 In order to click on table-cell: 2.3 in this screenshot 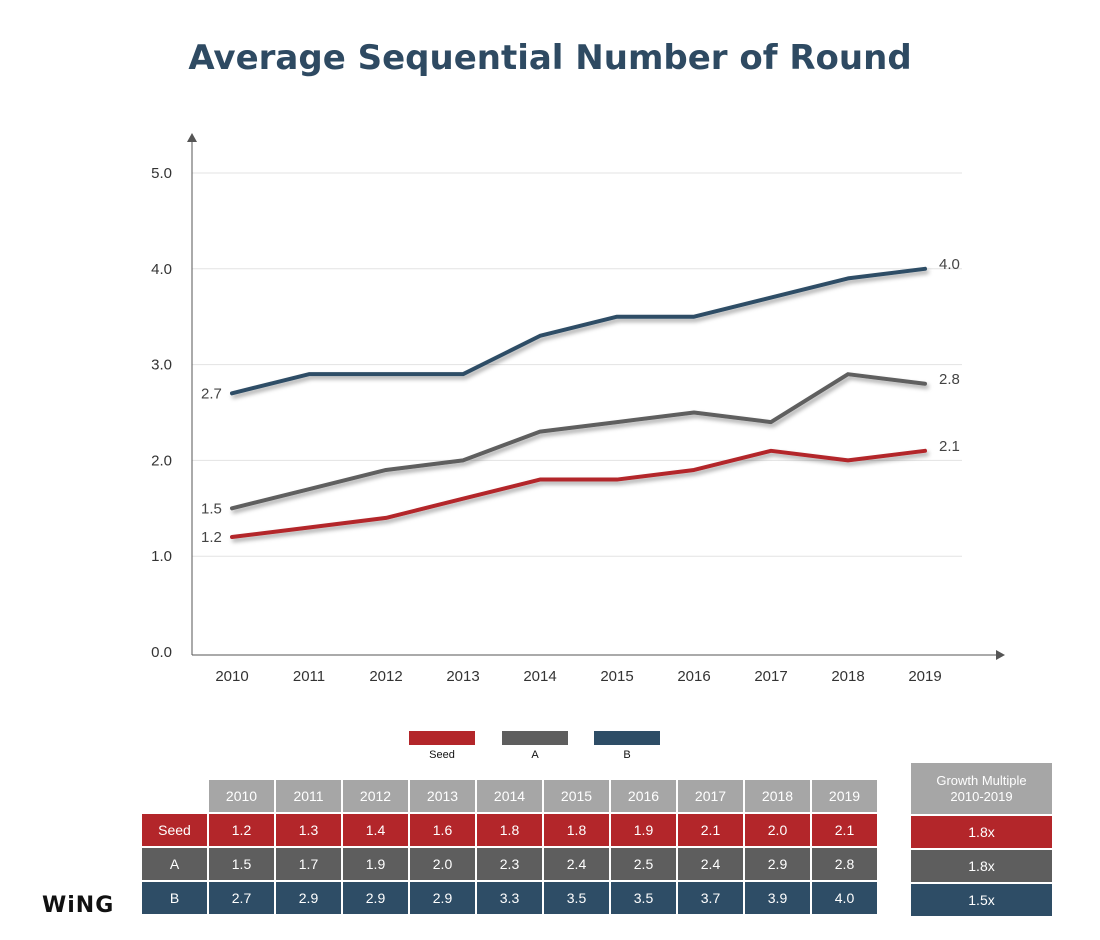, I will do `click(509, 864)`.